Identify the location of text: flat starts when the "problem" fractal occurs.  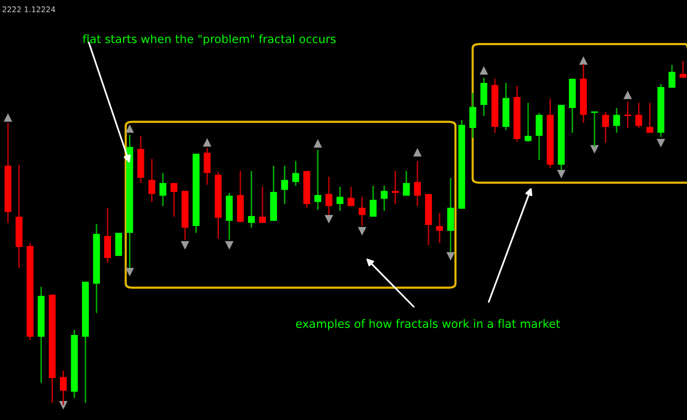
(209, 40).